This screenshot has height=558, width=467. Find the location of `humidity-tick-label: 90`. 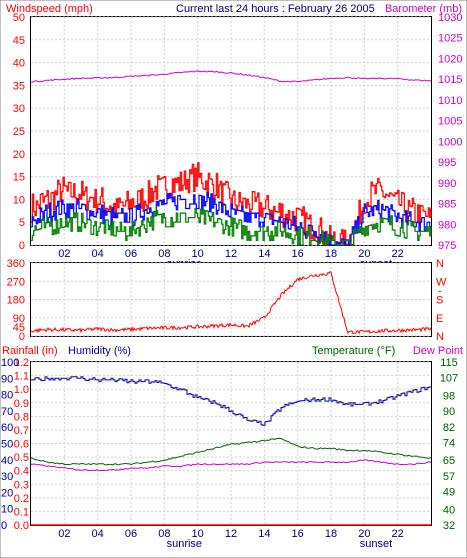

humidity-tick-label: 90 is located at coordinates (7, 379).